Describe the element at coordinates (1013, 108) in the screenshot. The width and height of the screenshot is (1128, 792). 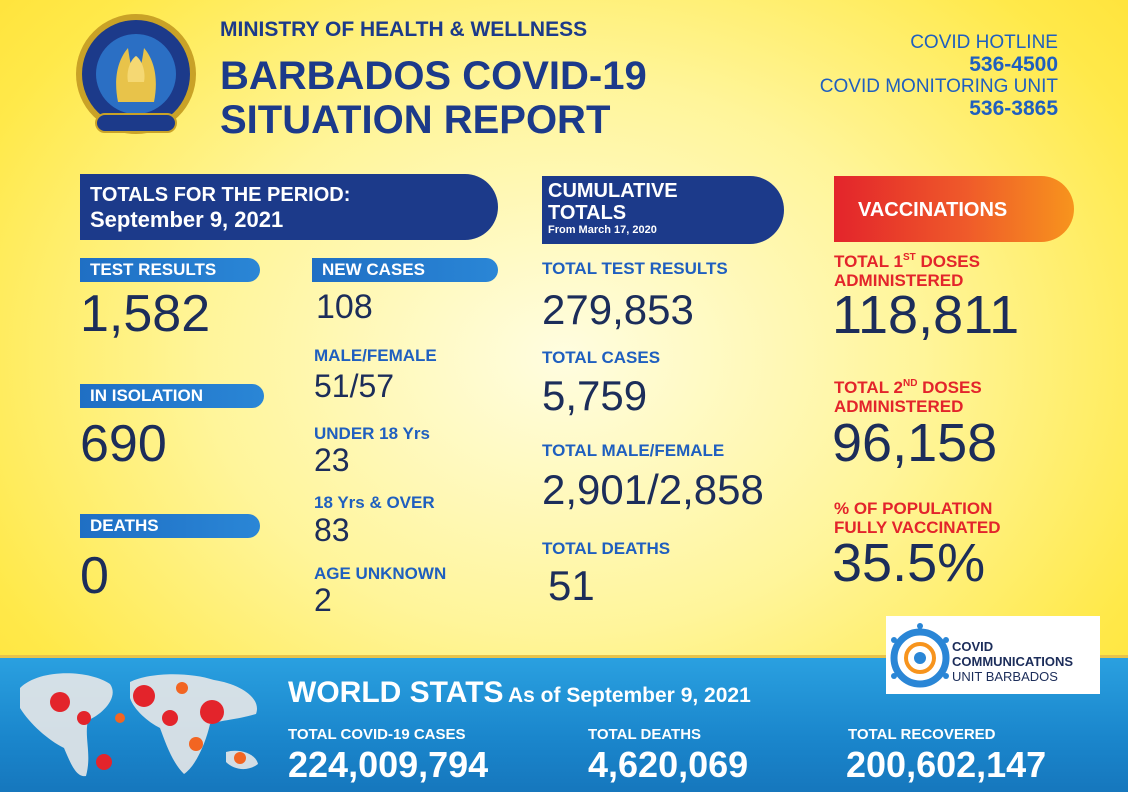
I see `monitoring-number: 536-3865` at that location.